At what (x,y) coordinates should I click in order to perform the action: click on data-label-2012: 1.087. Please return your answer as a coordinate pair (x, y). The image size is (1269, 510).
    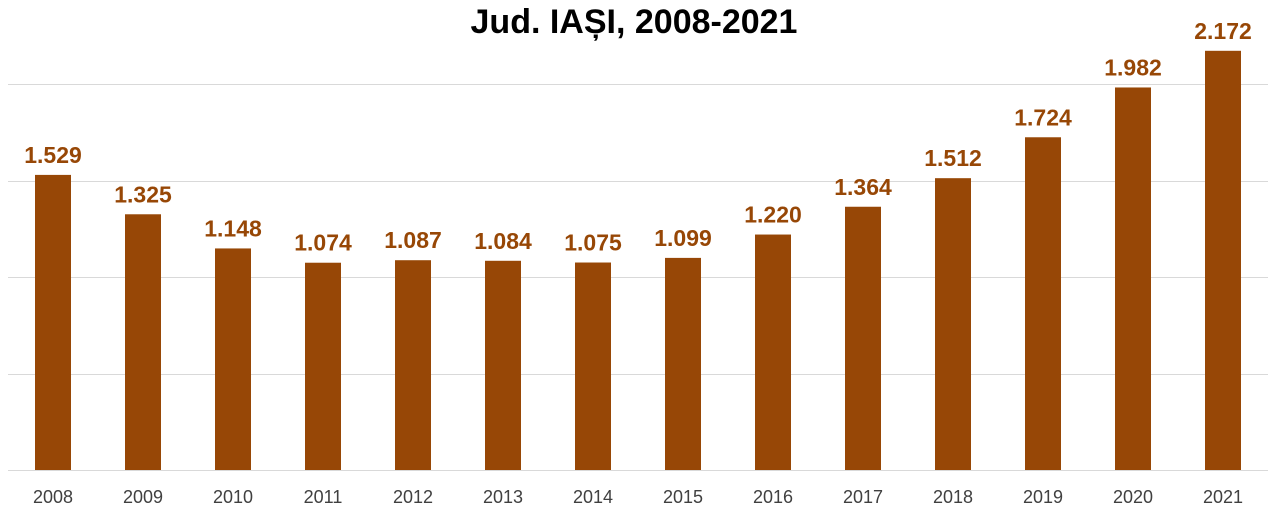
    Looking at the image, I should click on (413, 240).